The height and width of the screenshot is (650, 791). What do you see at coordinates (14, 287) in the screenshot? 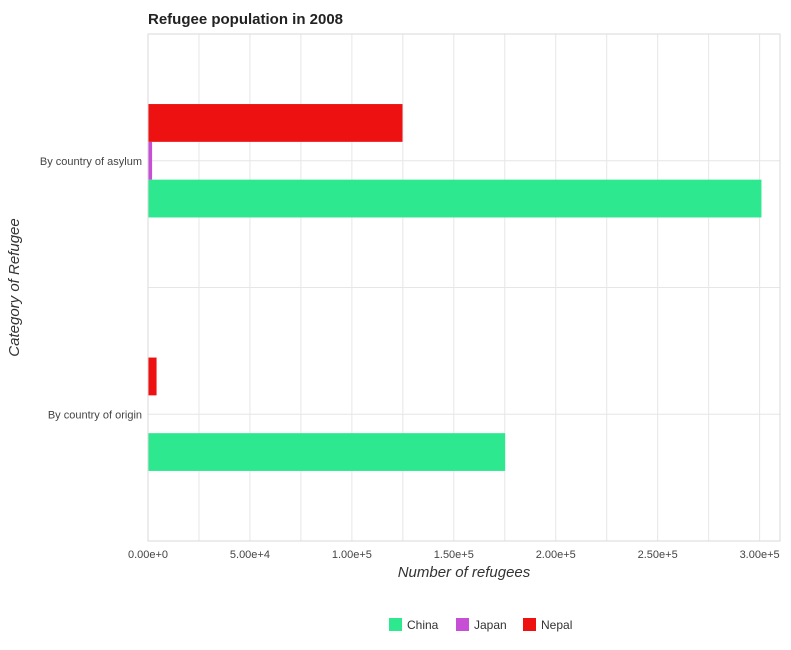
I see `y-axis-label: Category of Refugee` at bounding box center [14, 287].